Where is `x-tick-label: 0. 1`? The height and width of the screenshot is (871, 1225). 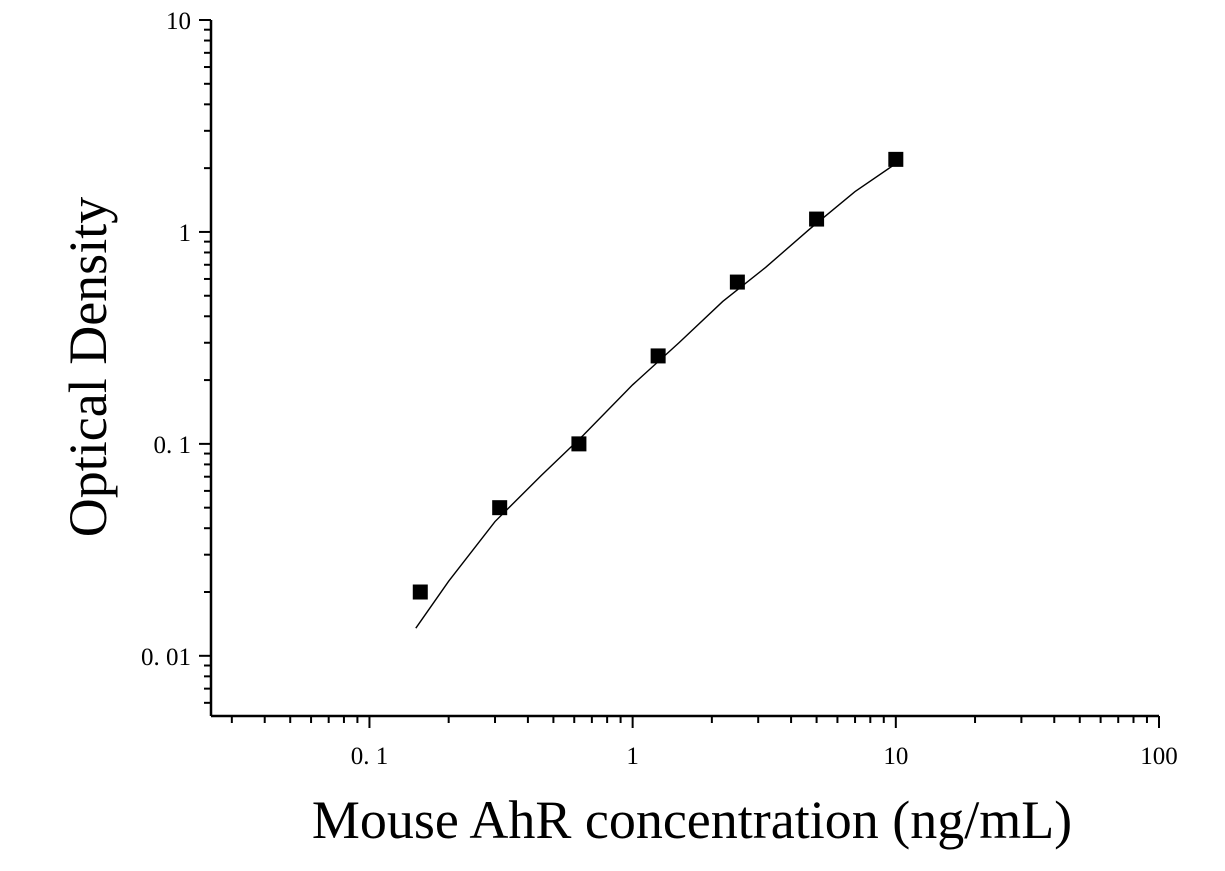
x-tick-label: 0. 1 is located at coordinates (370, 756).